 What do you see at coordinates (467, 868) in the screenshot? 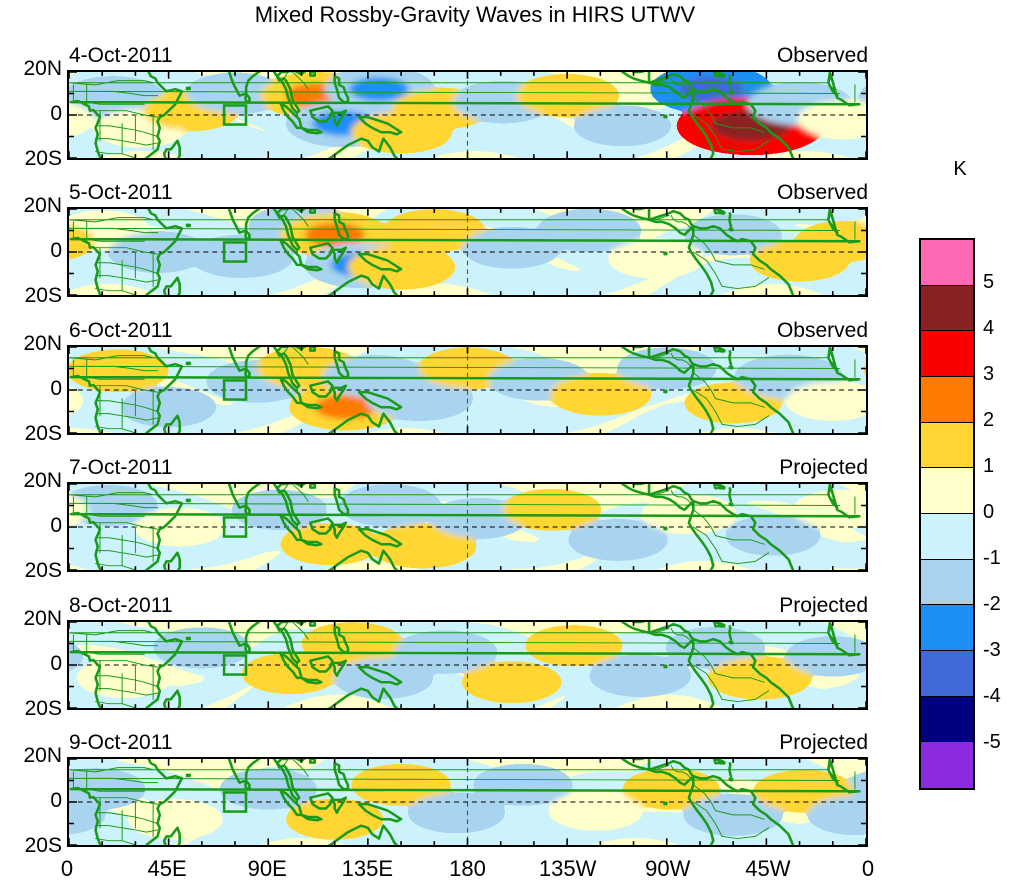
I see `x-axis-label: 180` at bounding box center [467, 868].